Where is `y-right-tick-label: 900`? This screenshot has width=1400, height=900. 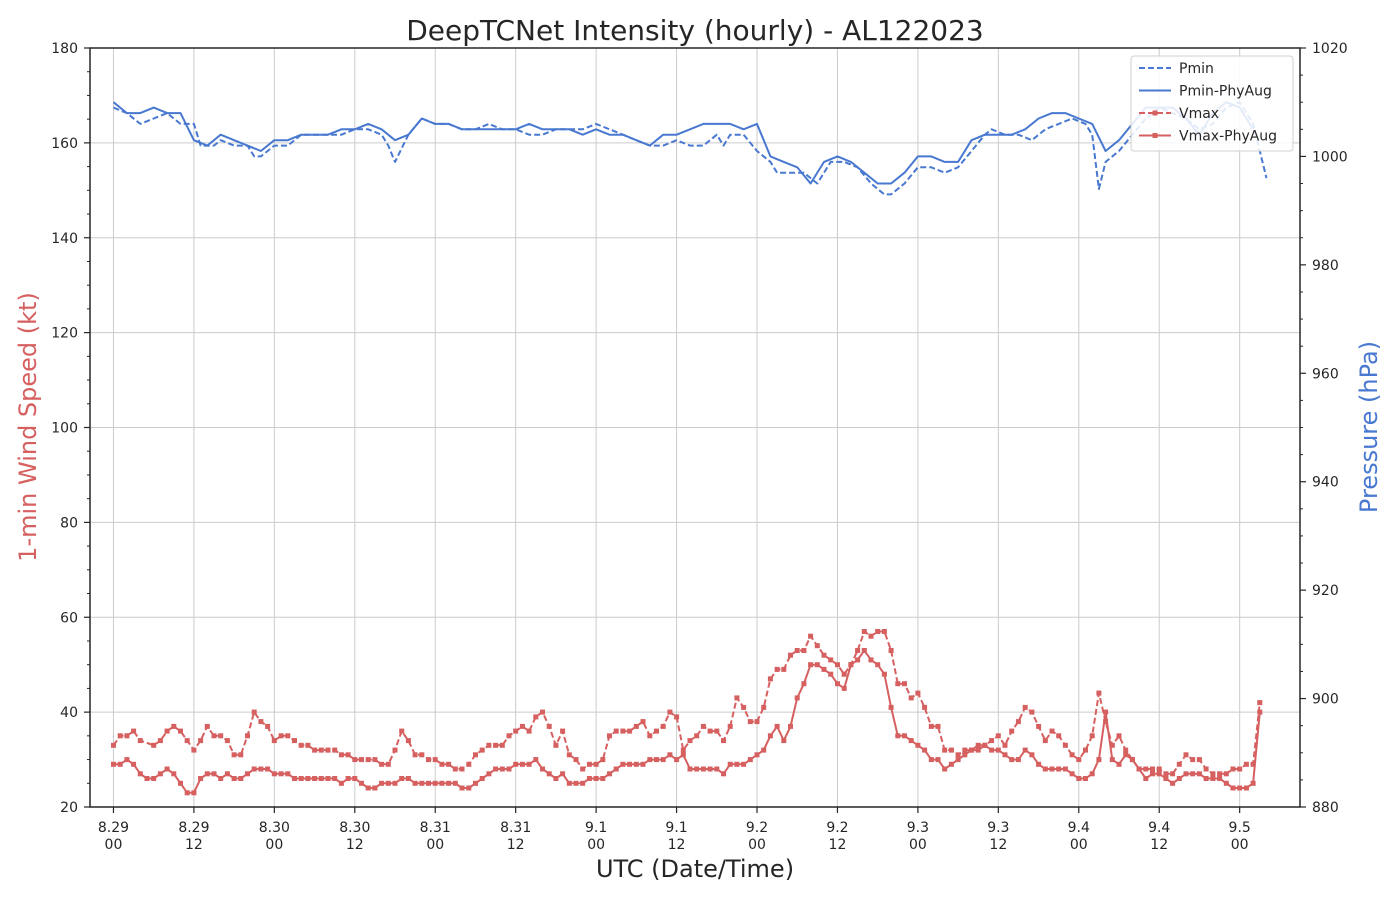
y-right-tick-label: 900 is located at coordinates (1325, 700).